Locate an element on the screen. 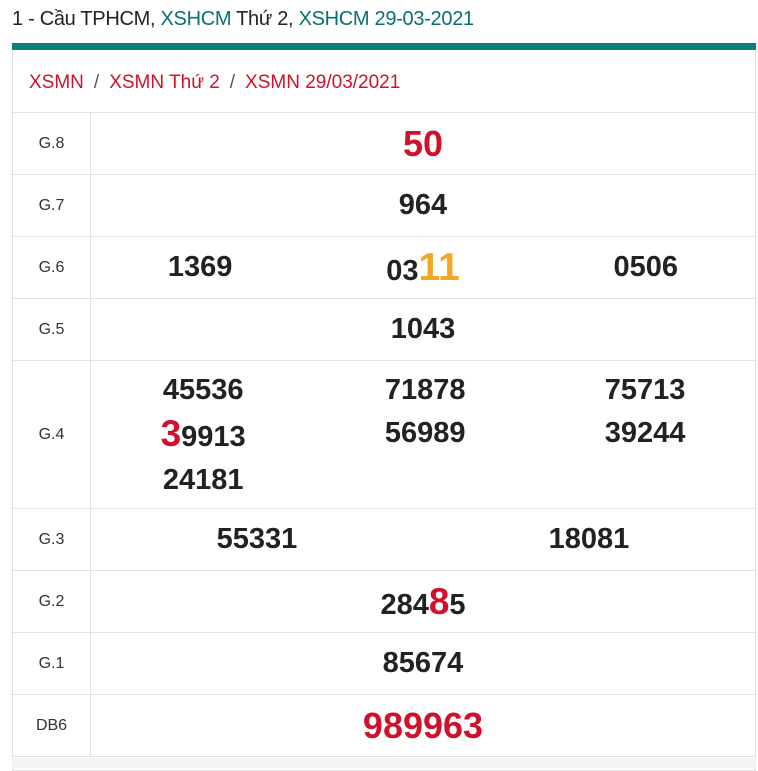  number-digits: 5 is located at coordinates (457, 604).